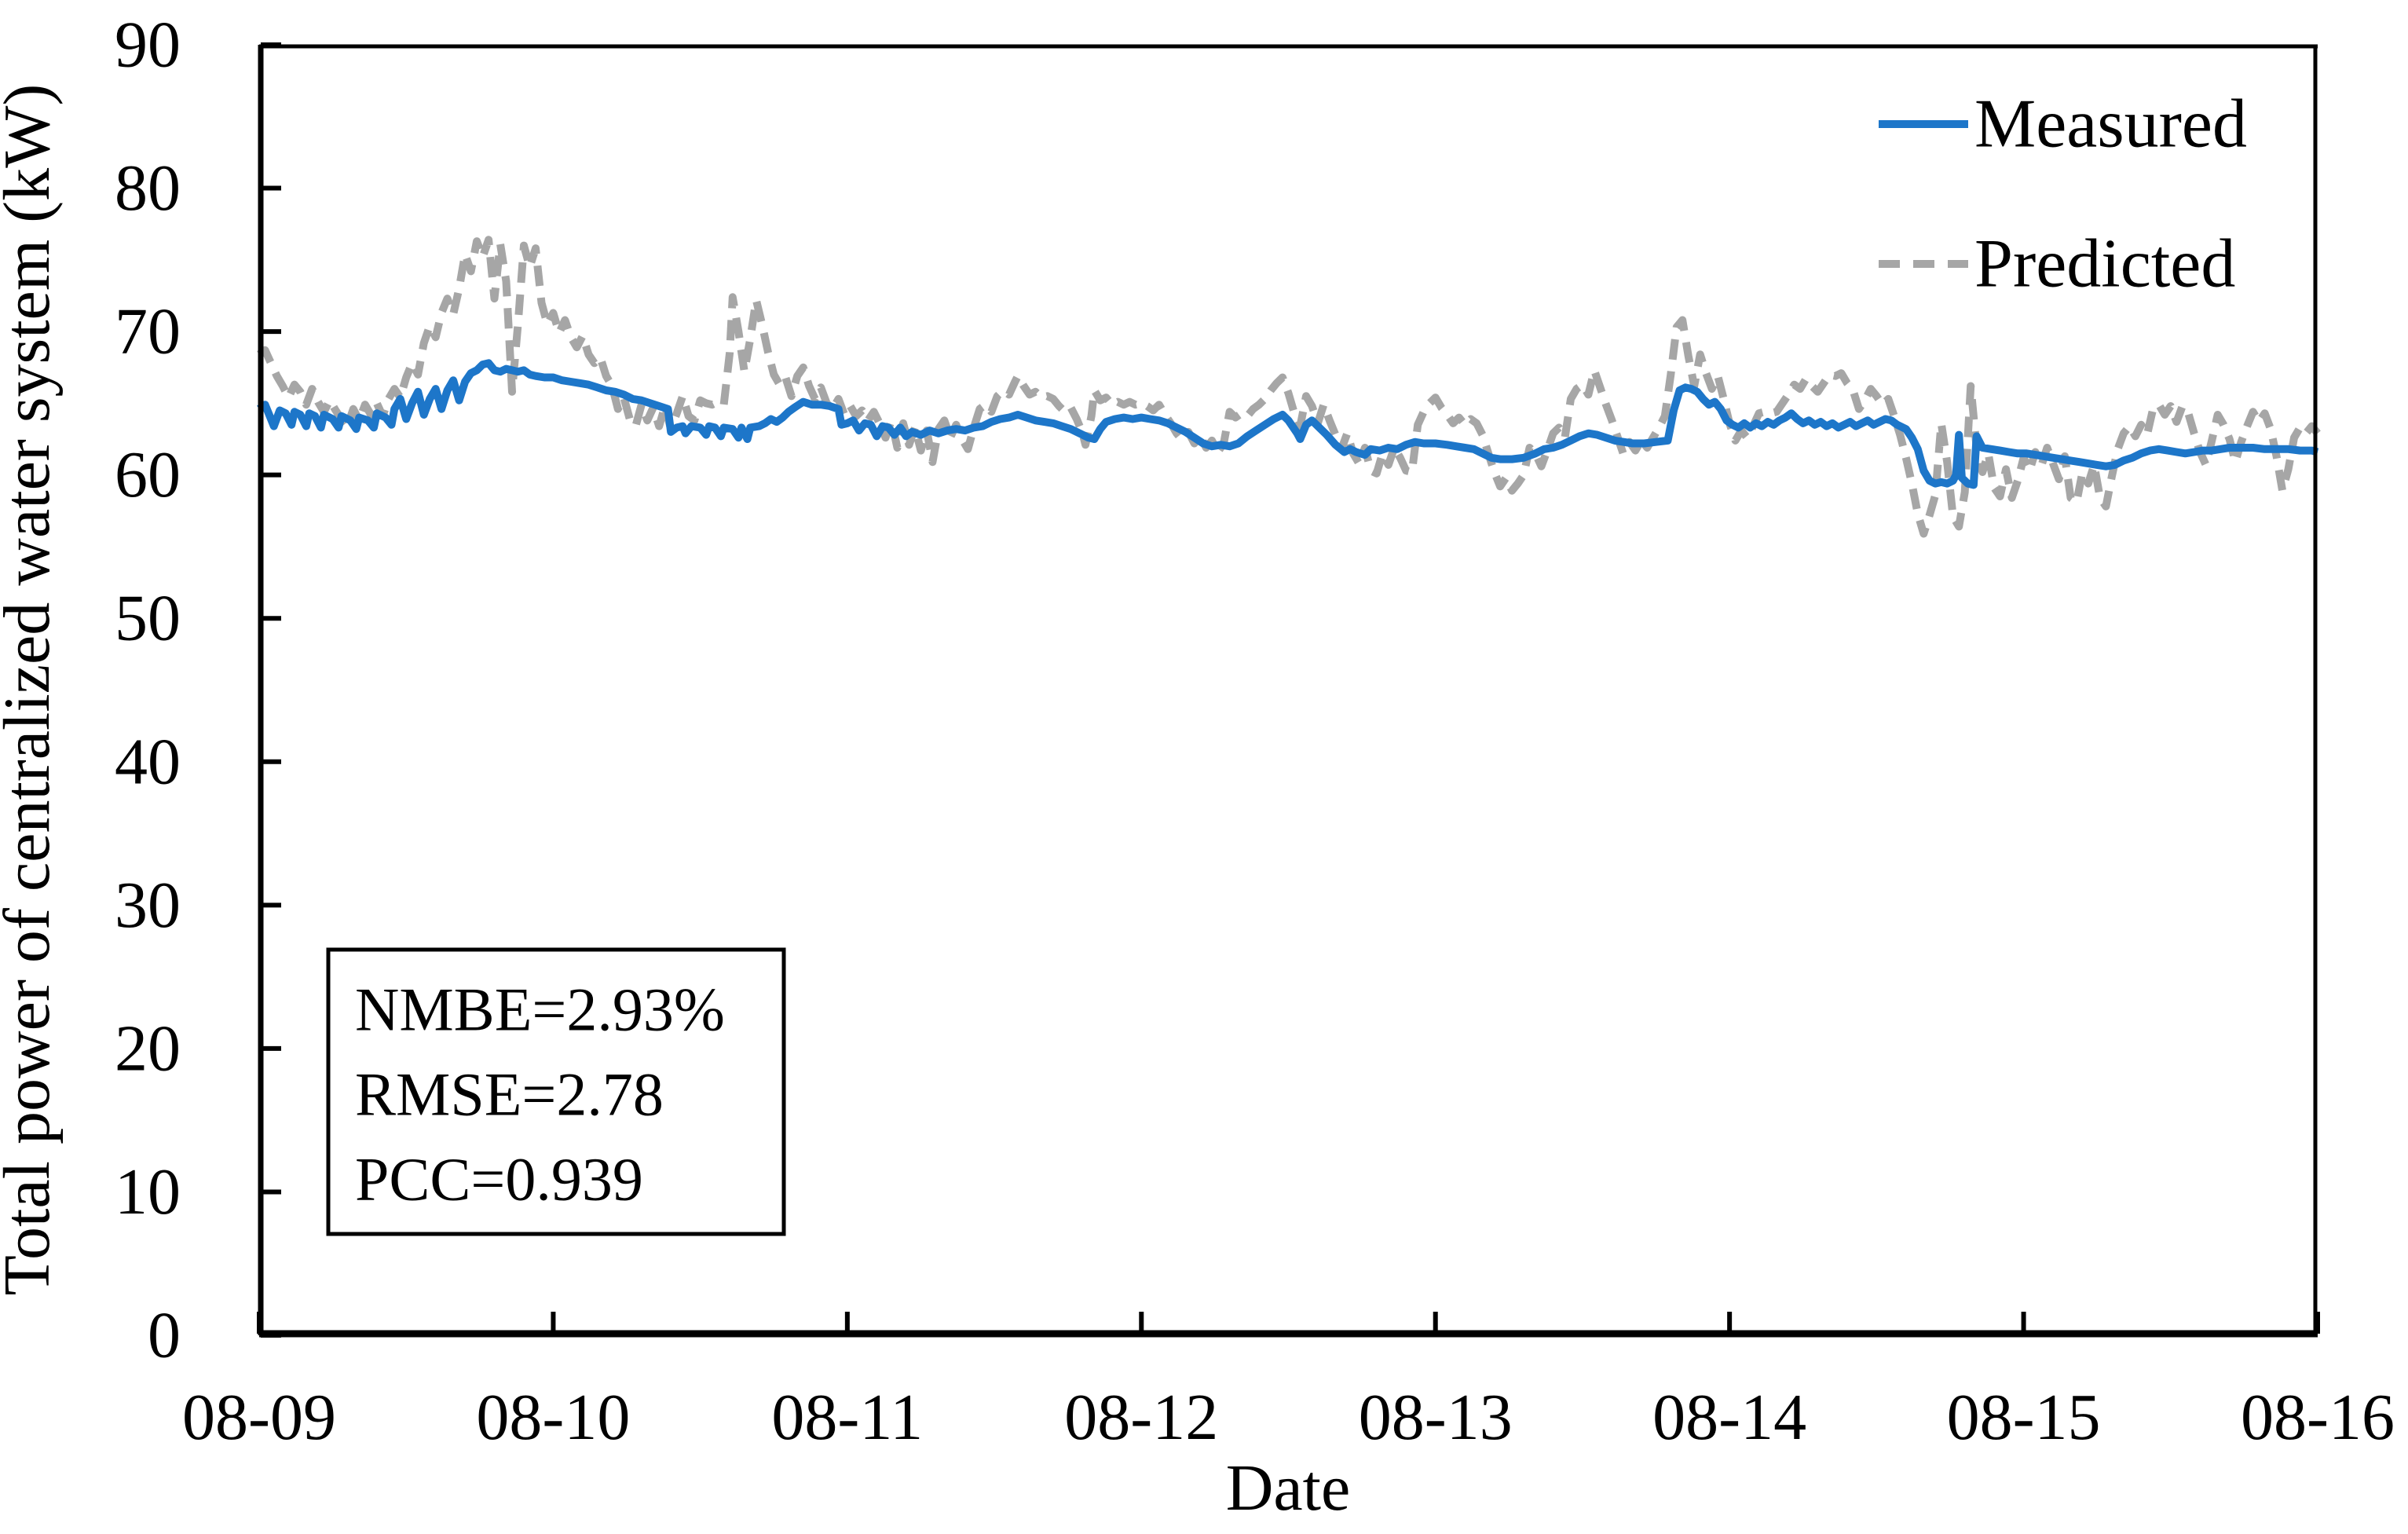  What do you see at coordinates (2110, 125) in the screenshot?
I see `measured-legend-label: Measured` at bounding box center [2110, 125].